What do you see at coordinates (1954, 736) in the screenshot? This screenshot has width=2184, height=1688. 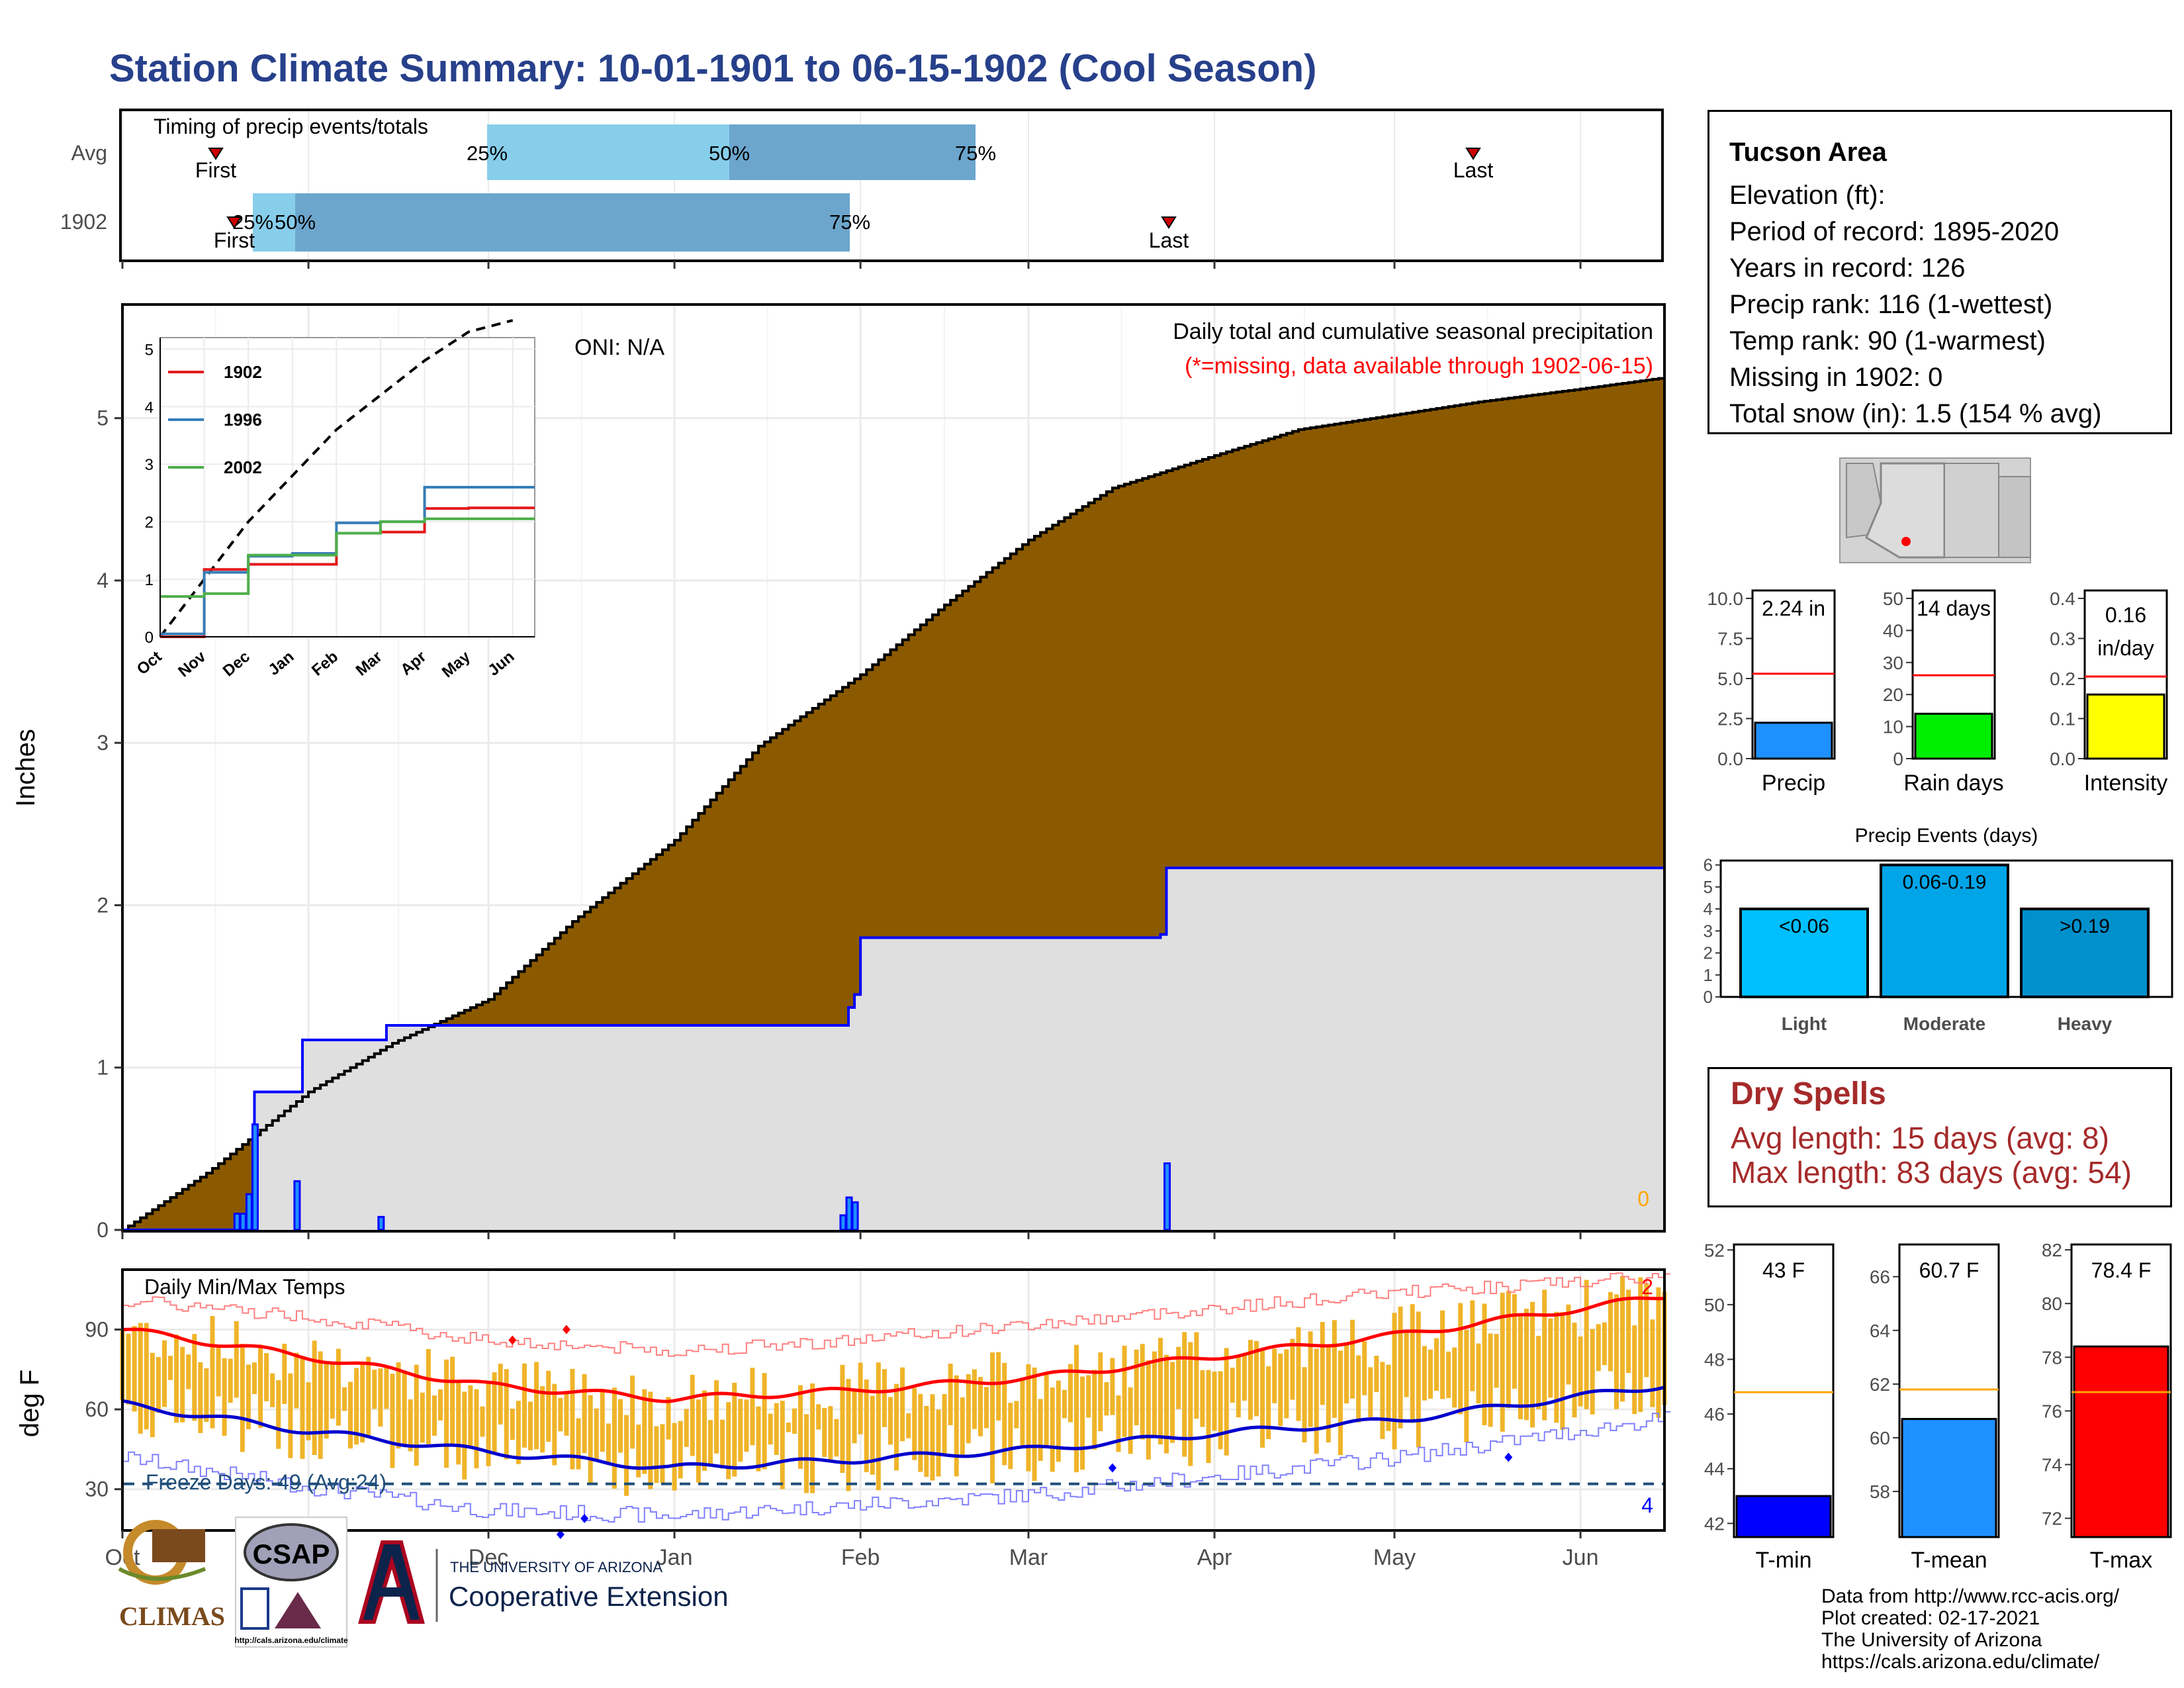 I see `mini-bar-value` at bounding box center [1954, 736].